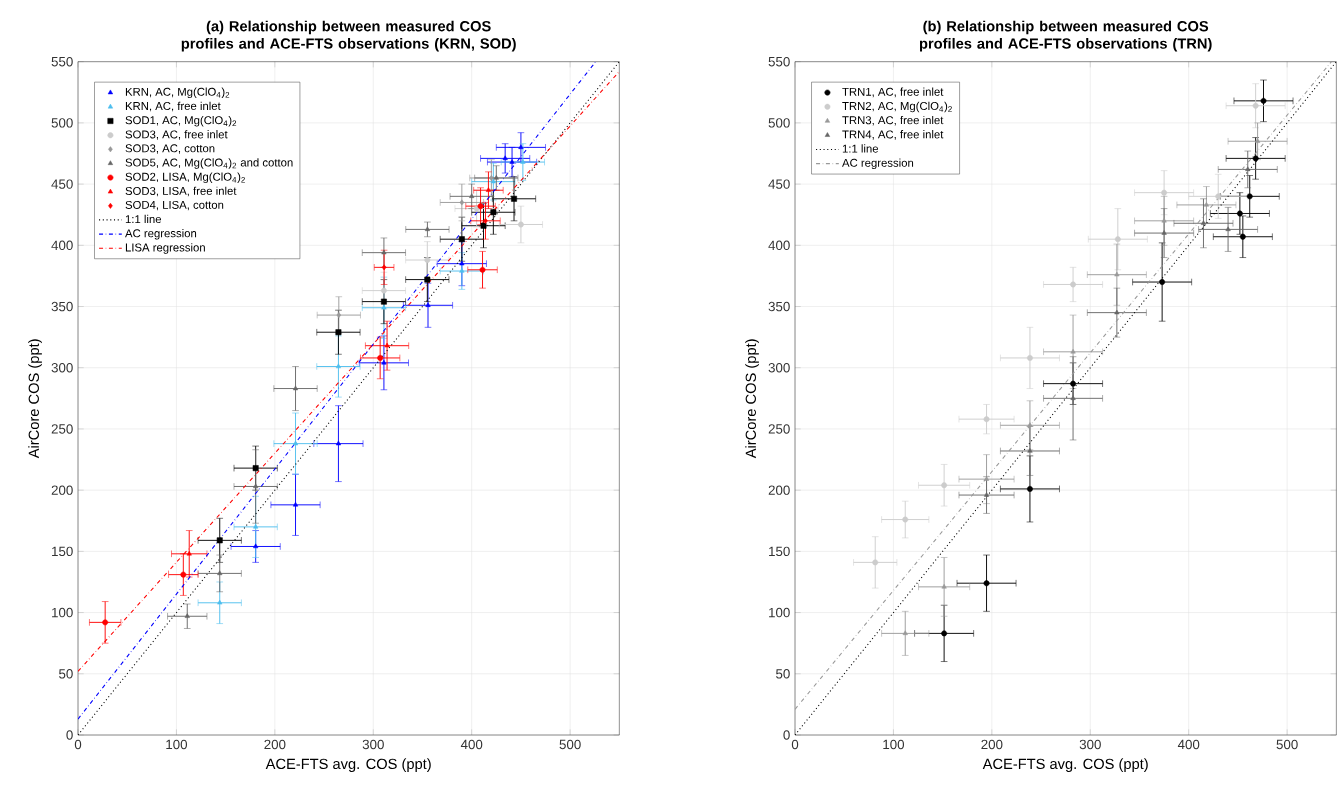  Describe the element at coordinates (893, 92) in the screenshot. I see `legend-label: TRN1, AC, free inlet` at that location.